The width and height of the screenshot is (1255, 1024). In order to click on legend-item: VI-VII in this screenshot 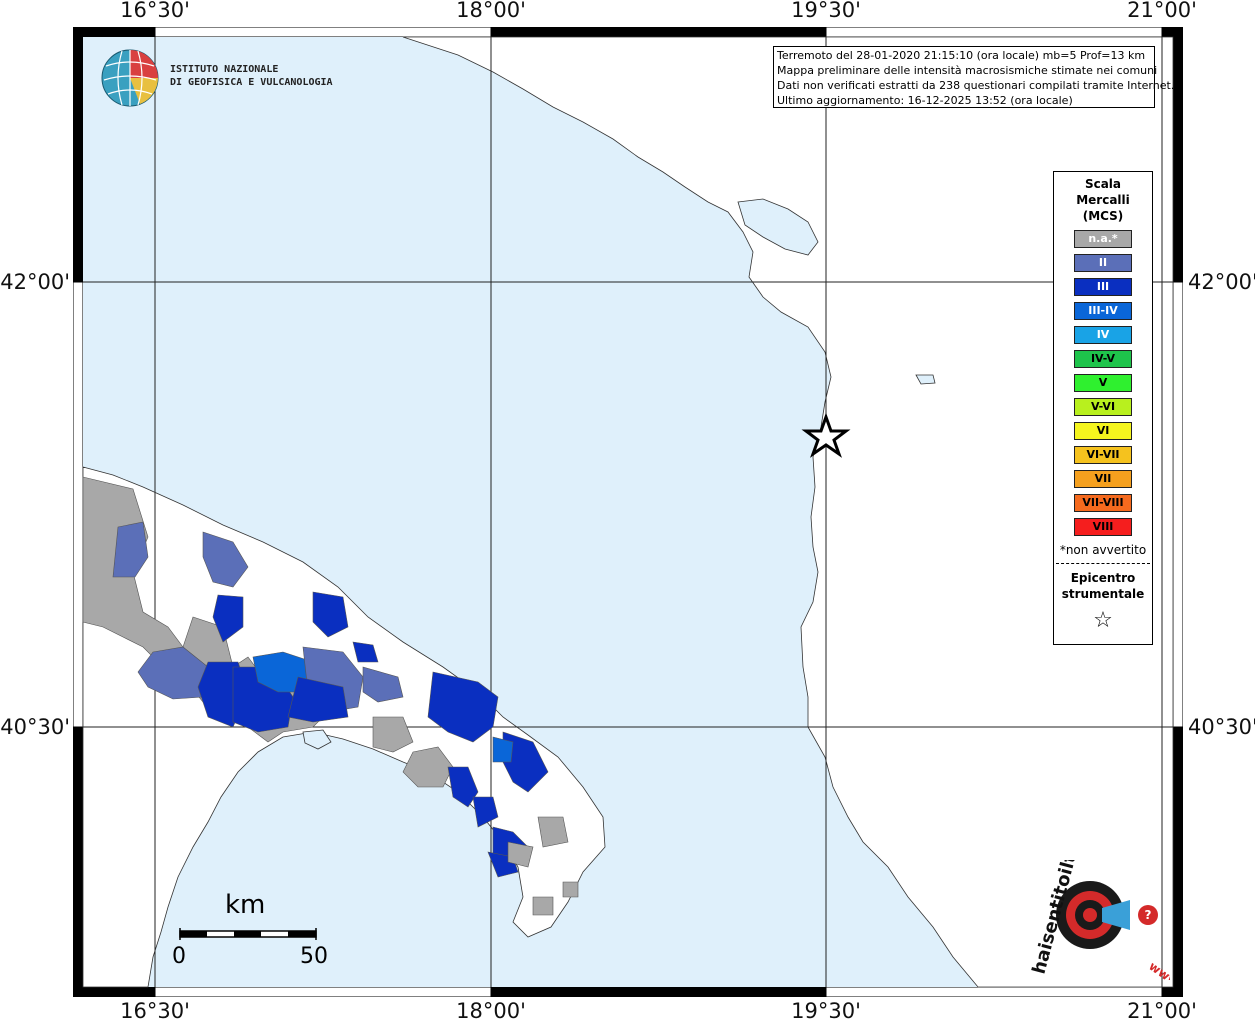, I will do `click(1103, 458)`.